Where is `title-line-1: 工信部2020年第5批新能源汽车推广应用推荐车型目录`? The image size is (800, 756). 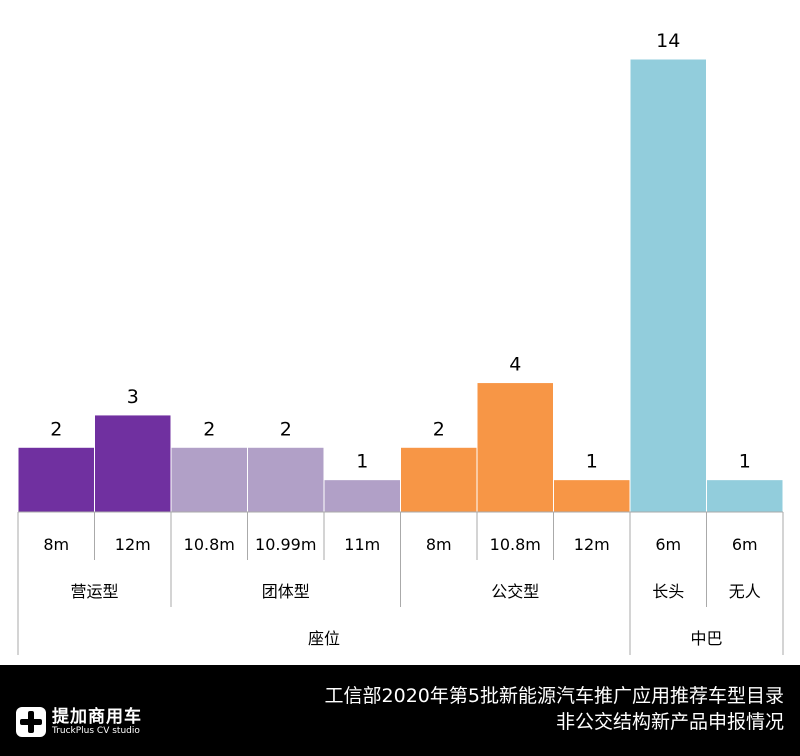 title-line-1: 工信部2020年第5批新能源汽车推广应用推荐车型目录 is located at coordinates (554, 696).